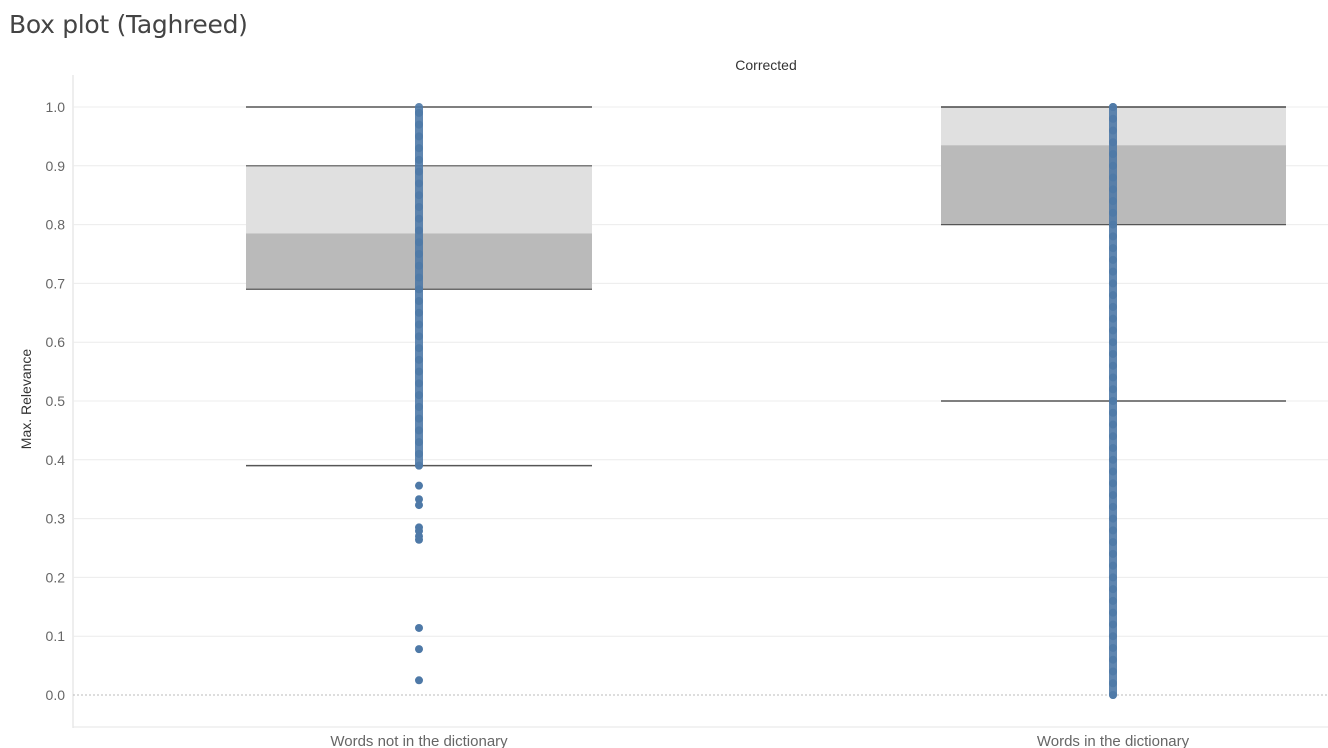 This screenshot has height=748, width=1328. Describe the element at coordinates (56, 519) in the screenshot. I see `y-tick-label: 0.3` at that location.